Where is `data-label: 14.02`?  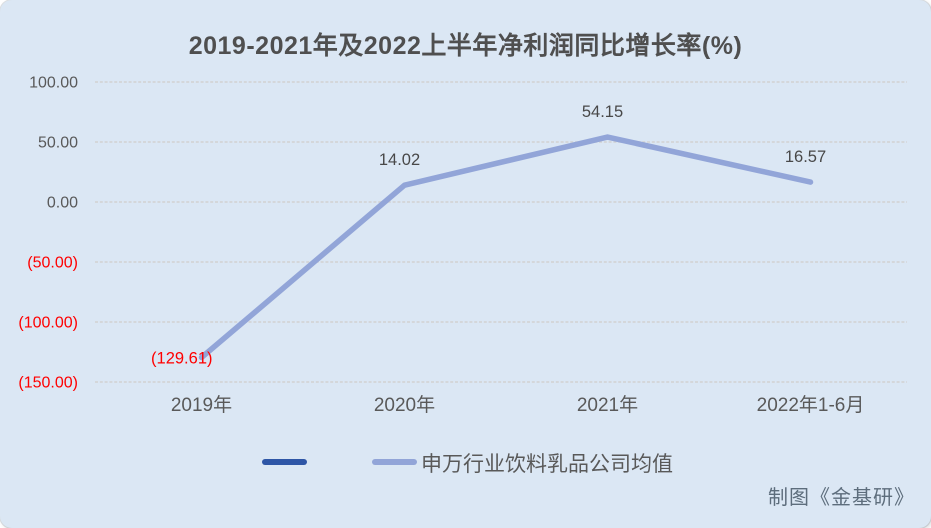
data-label: 14.02 is located at coordinates (399, 160).